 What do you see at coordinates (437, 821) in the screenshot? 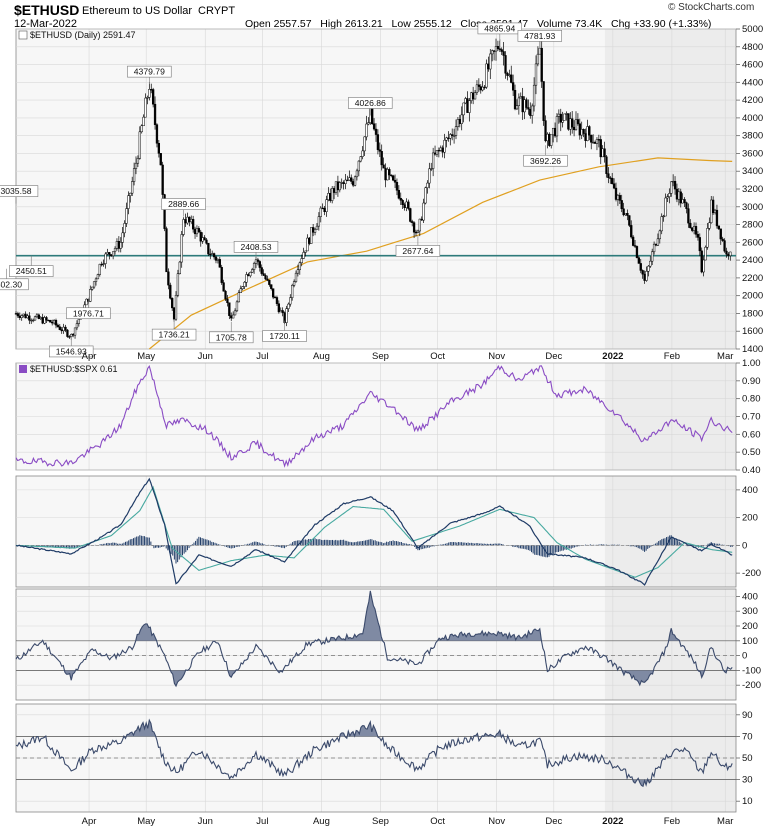
I see `x-tick-label: Oct` at bounding box center [437, 821].